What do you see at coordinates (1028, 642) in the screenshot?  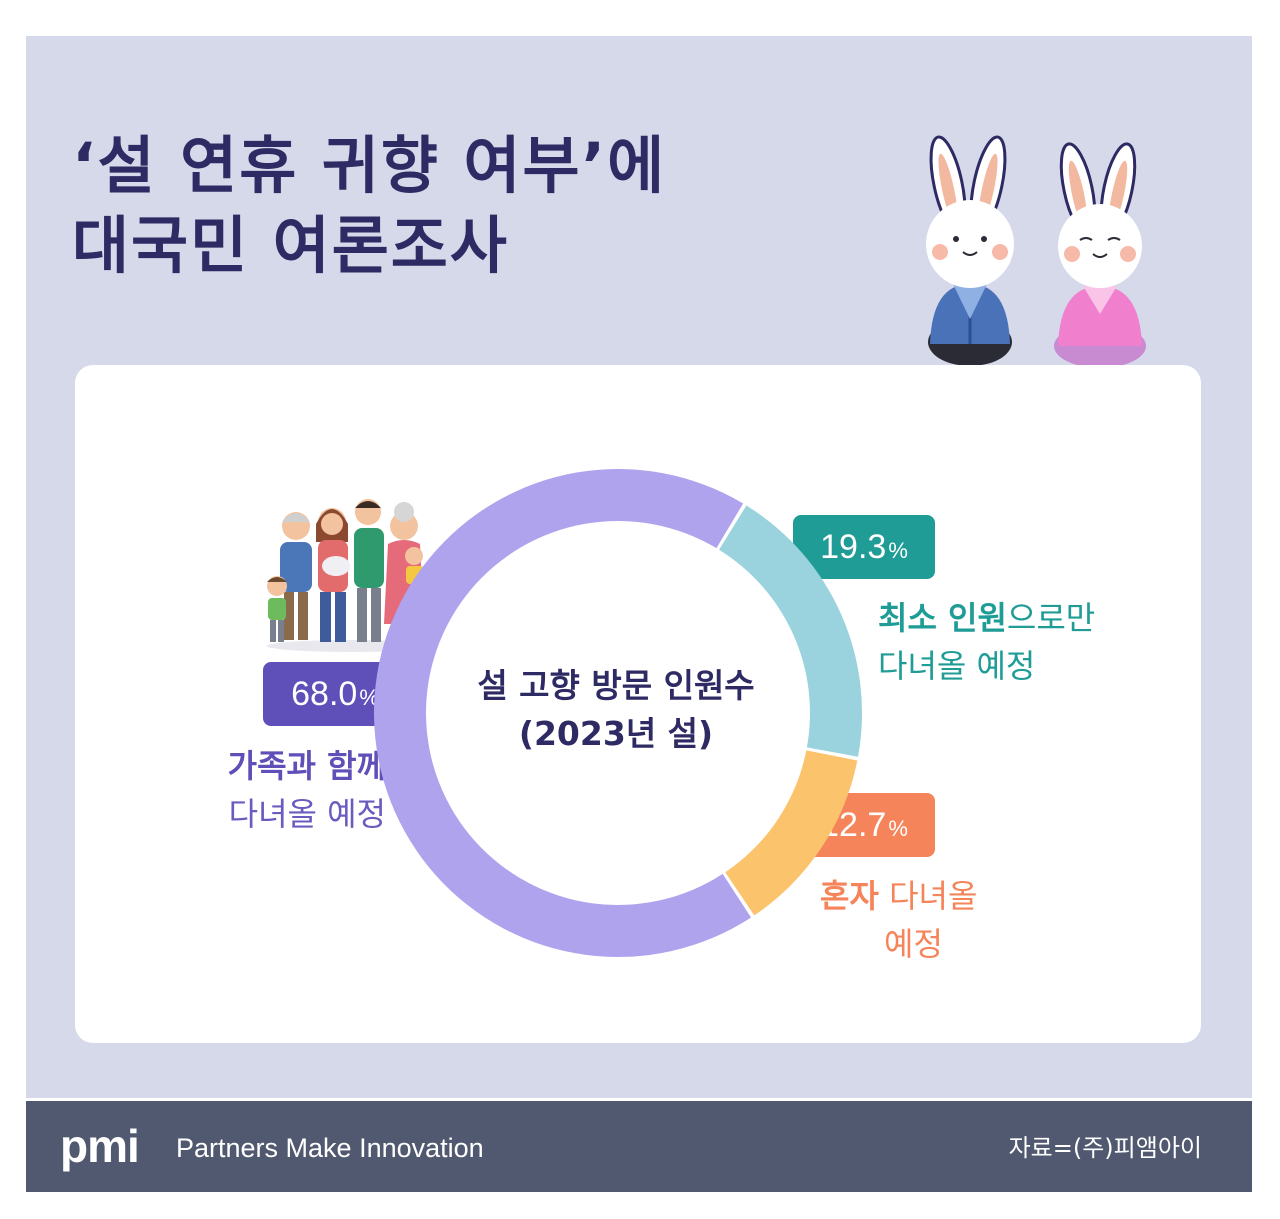 I see `minimum-description: 최소 인원으로만 다녀올 예정` at bounding box center [1028, 642].